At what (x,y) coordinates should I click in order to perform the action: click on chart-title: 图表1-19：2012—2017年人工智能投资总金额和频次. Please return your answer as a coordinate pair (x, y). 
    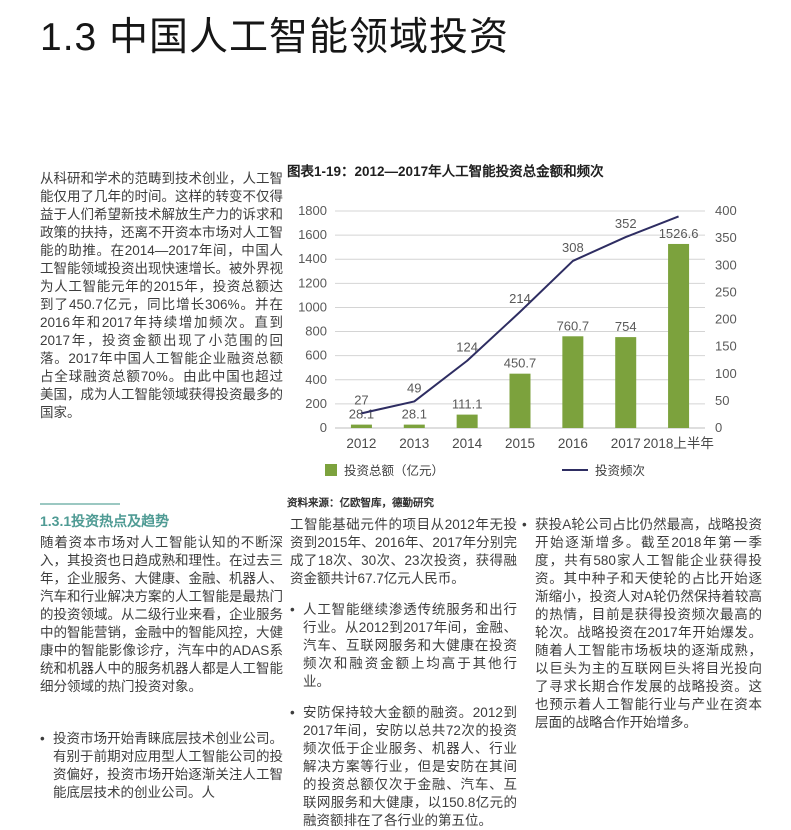
    Looking at the image, I should click on (445, 171).